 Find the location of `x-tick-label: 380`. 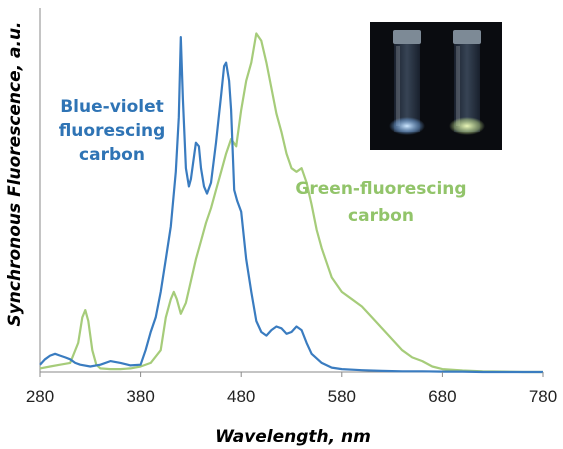

x-tick-label: 380 is located at coordinates (140, 396).